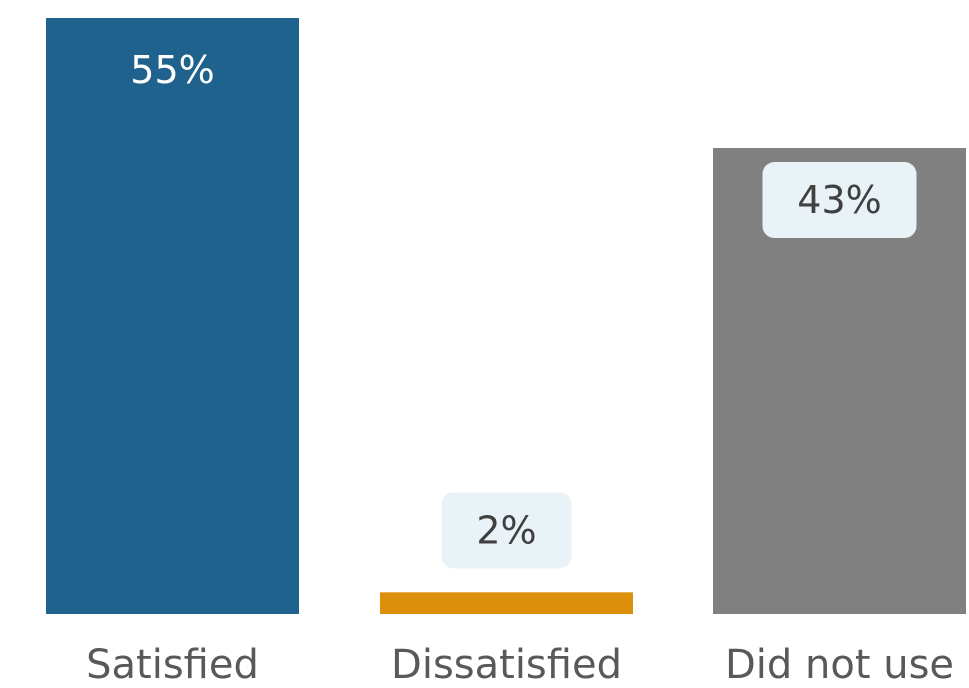 Image resolution: width=969 pixels, height=688 pixels. Describe the element at coordinates (172, 665) in the screenshot. I see `category-label-satisfied: Satisfied` at that location.